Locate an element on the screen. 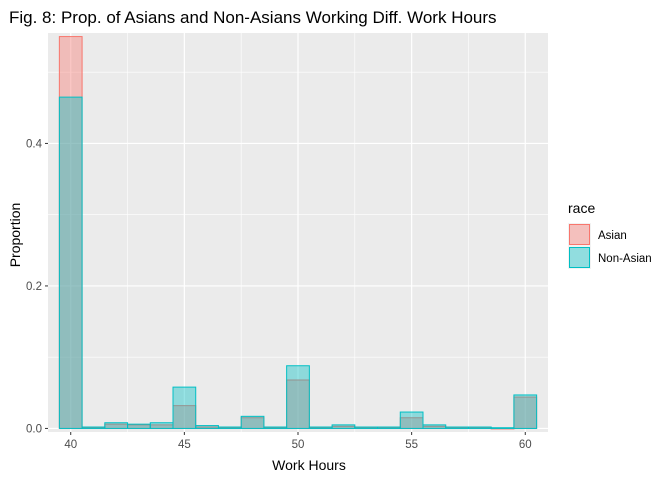  legend-swatch-asian is located at coordinates (579, 234).